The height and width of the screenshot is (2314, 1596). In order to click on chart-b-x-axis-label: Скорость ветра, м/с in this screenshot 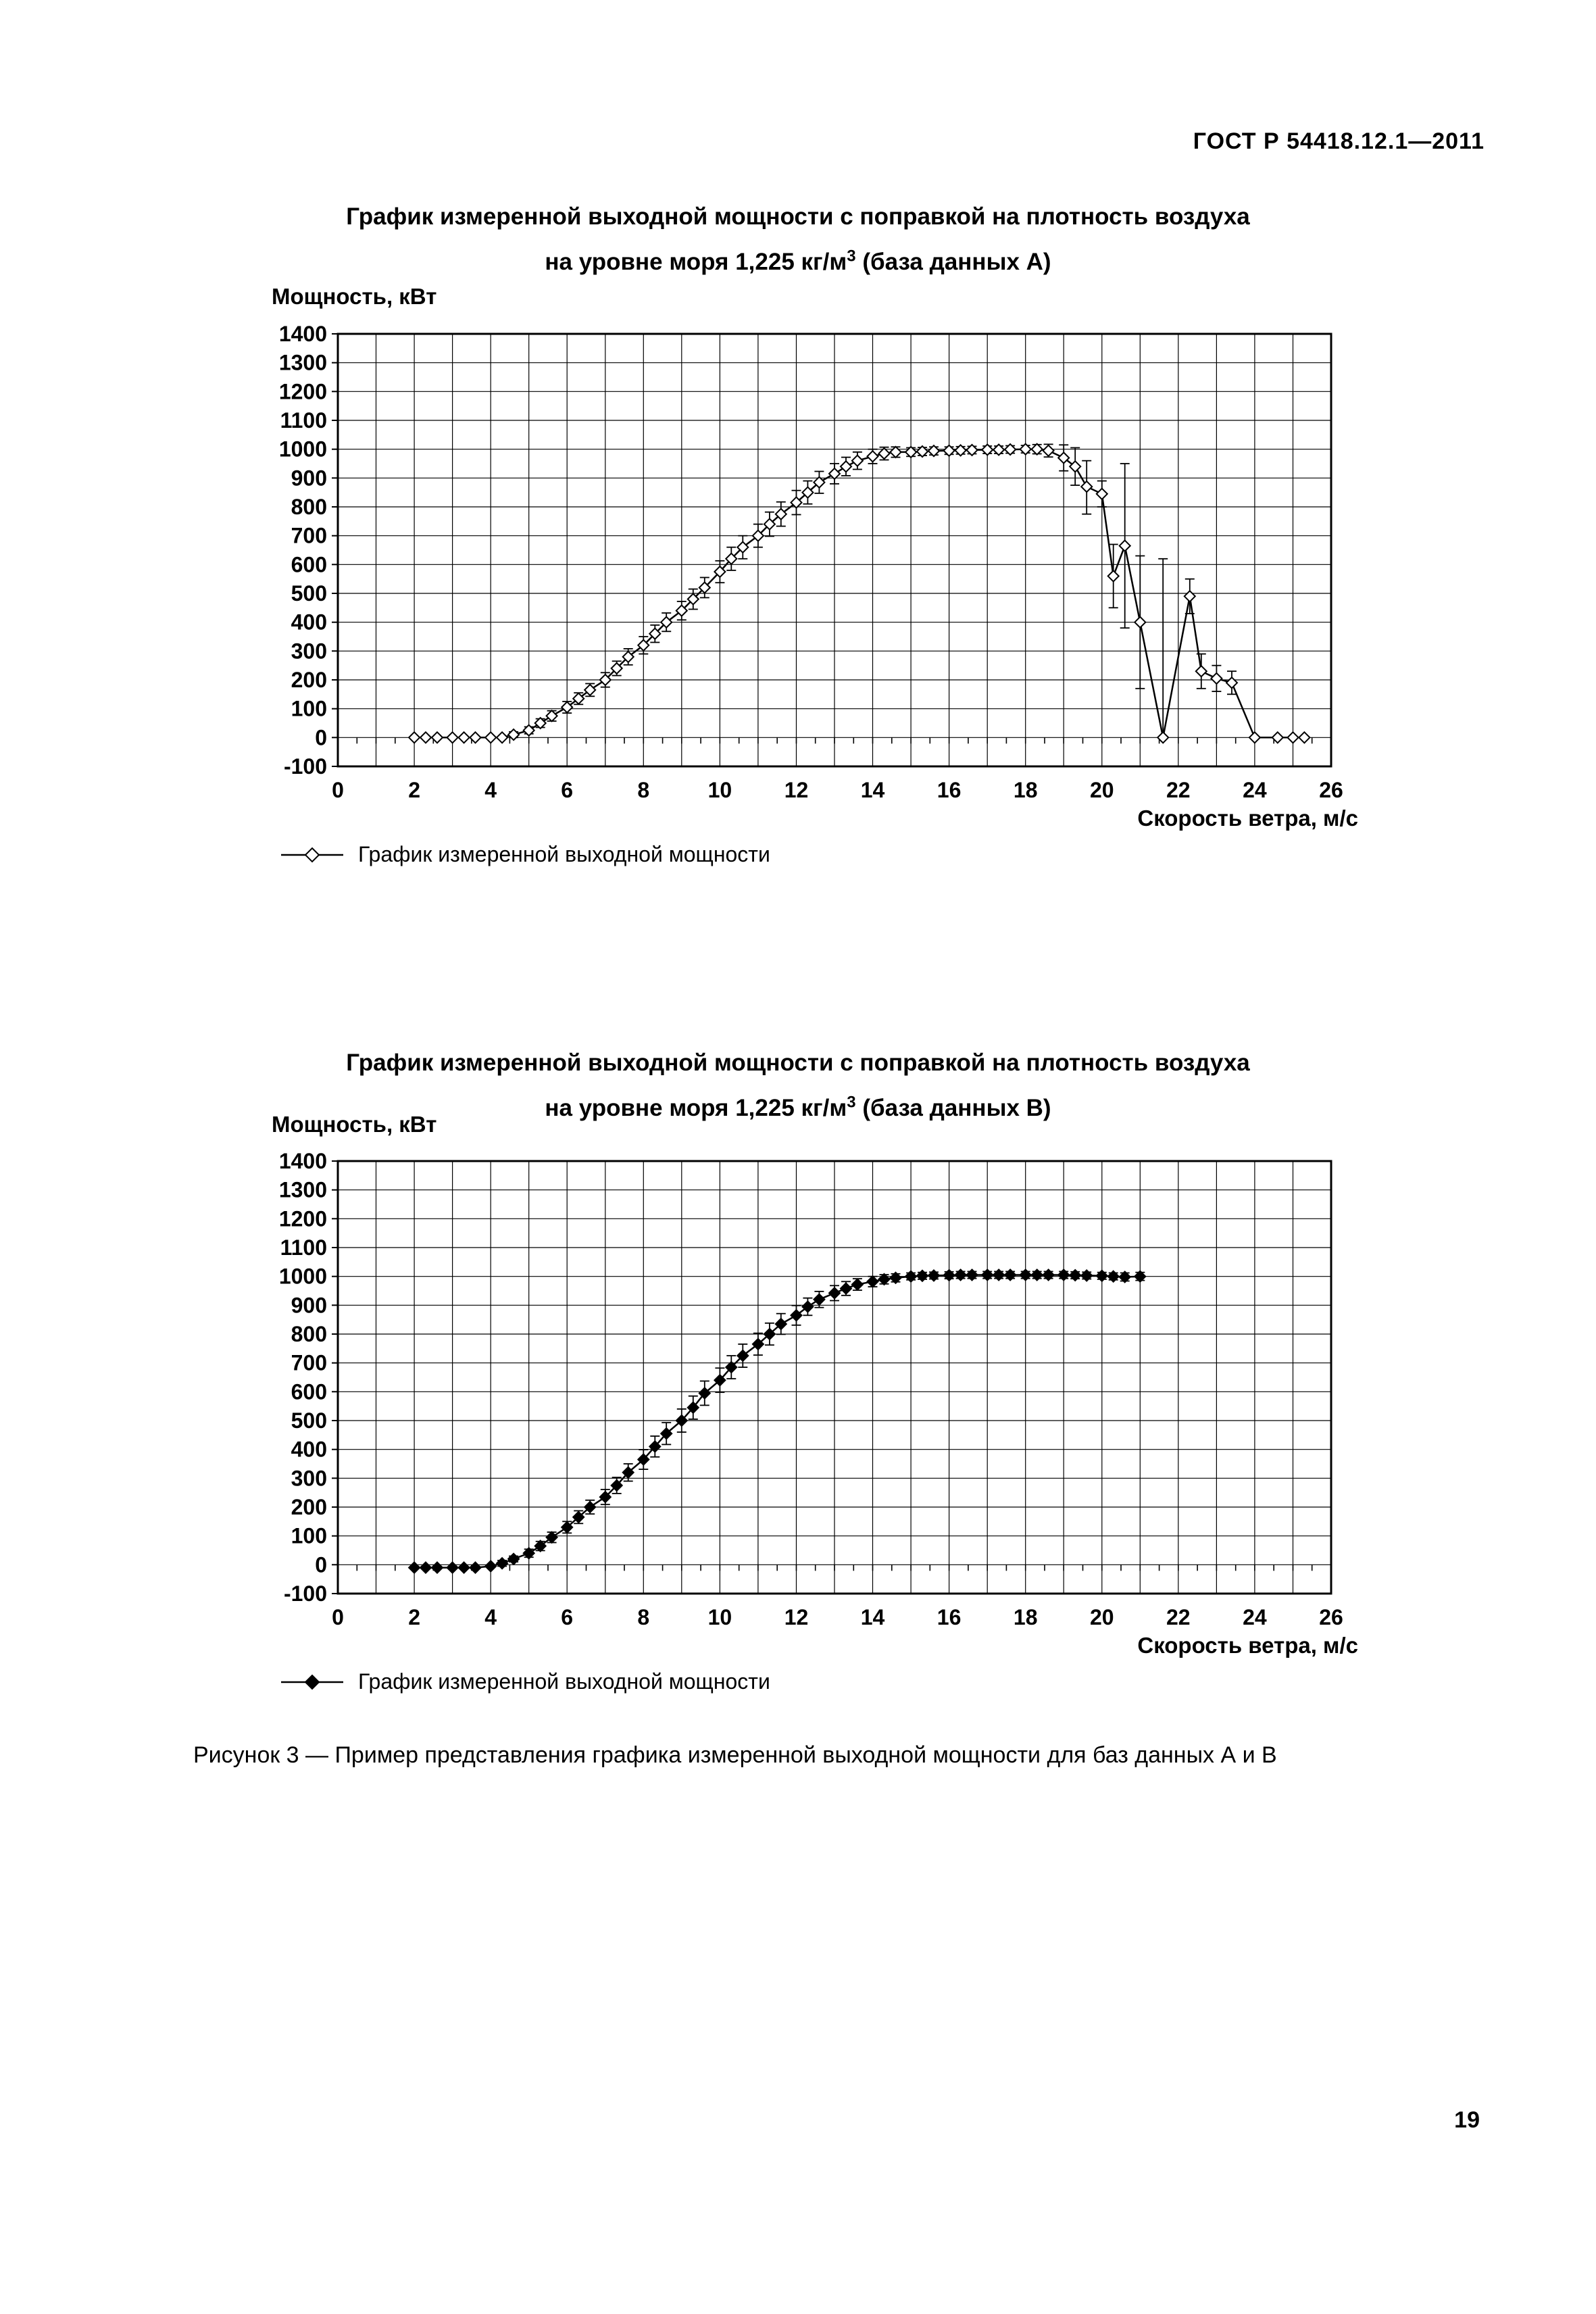, I will do `click(1247, 1645)`.